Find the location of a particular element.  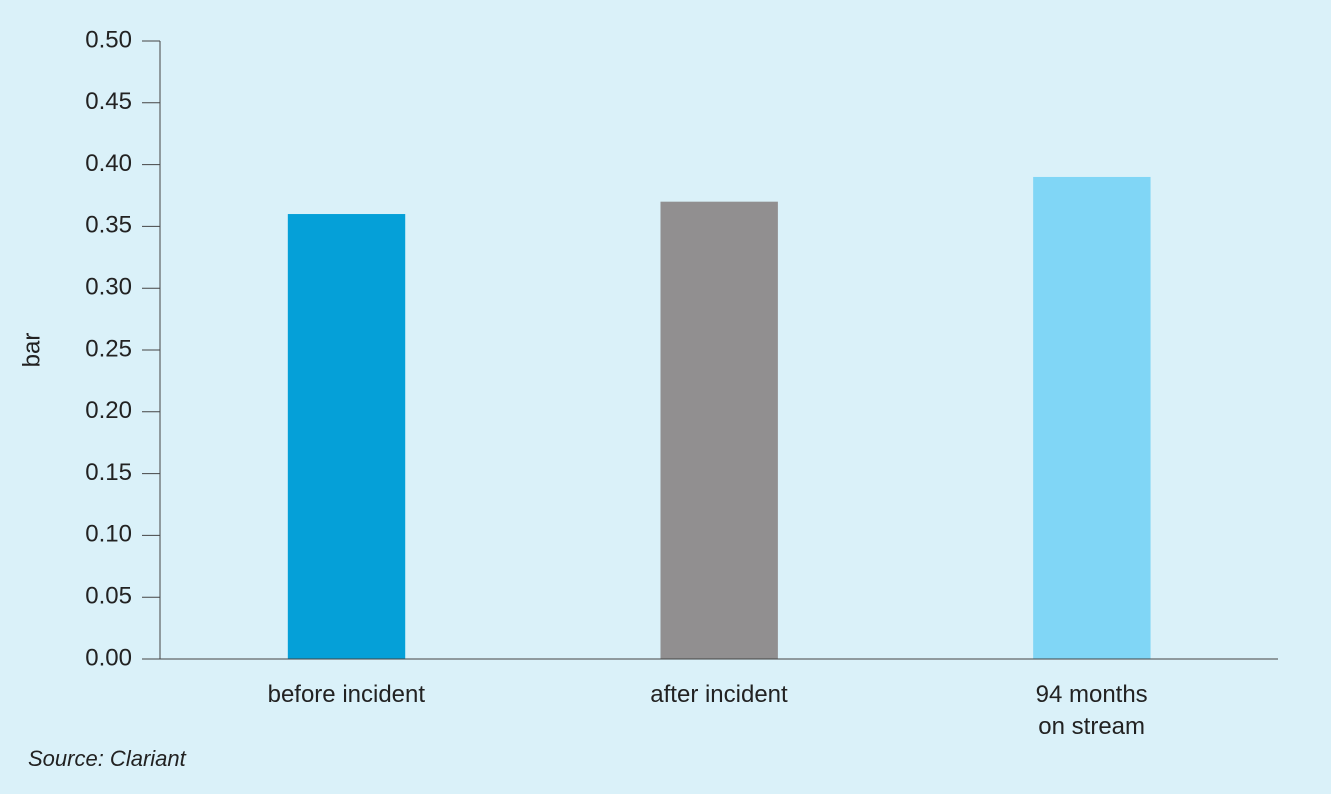

y-tick-label: 0.10 is located at coordinates (108, 534).